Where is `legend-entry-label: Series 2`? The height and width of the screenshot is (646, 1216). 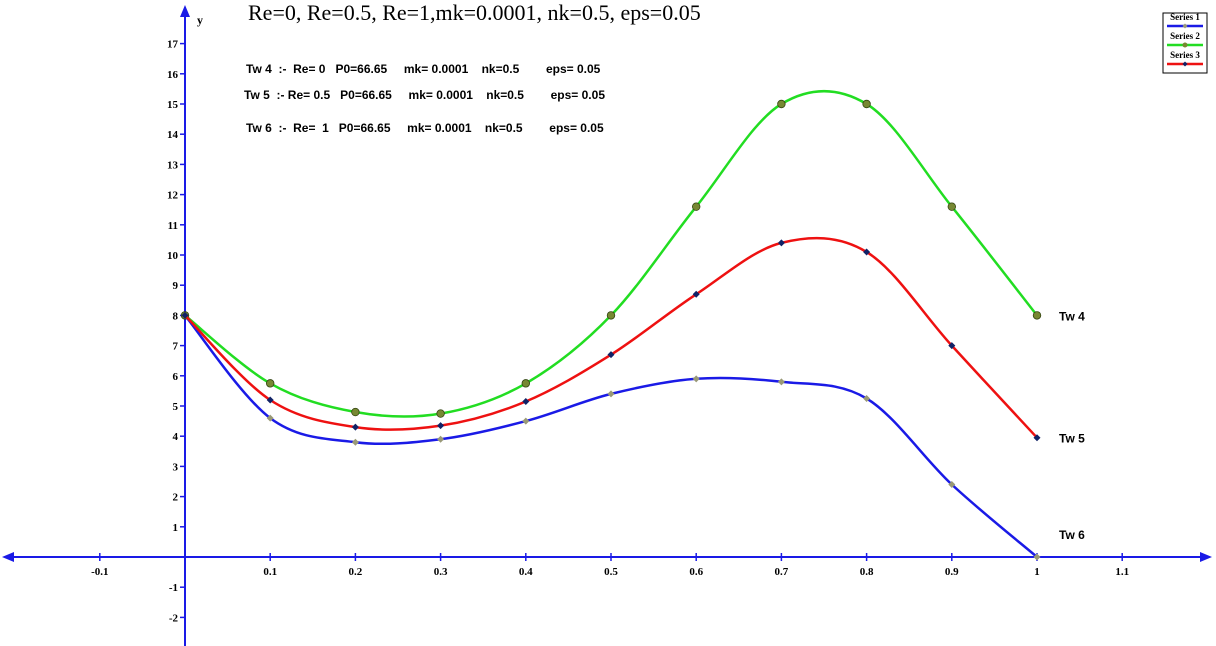
legend-entry-label: Series 2 is located at coordinates (1185, 36).